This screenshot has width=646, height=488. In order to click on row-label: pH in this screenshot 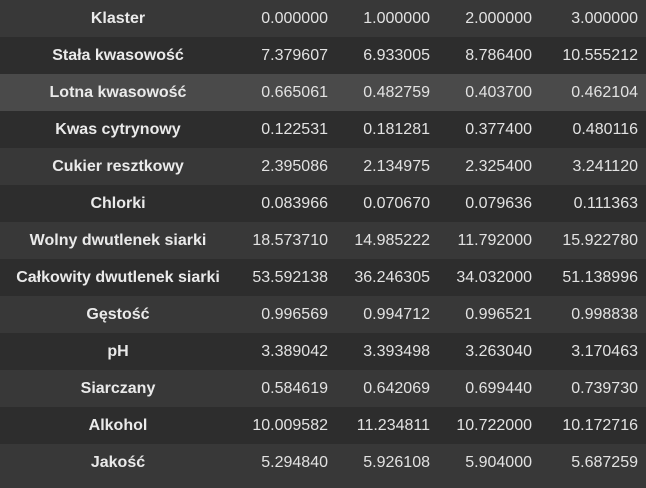, I will do `click(118, 351)`.